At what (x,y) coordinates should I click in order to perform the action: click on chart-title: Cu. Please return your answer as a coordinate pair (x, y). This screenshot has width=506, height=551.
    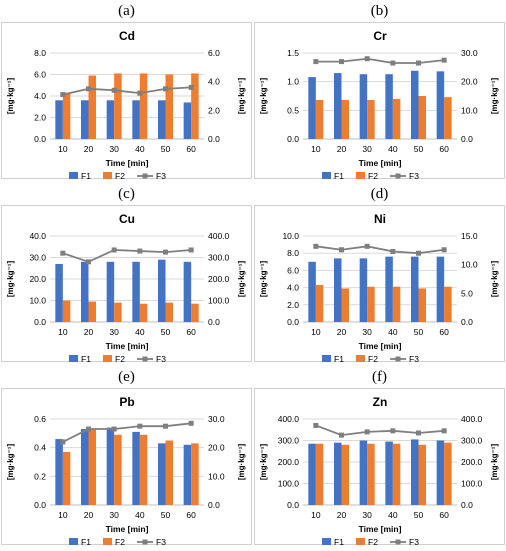
    Looking at the image, I should click on (127, 219).